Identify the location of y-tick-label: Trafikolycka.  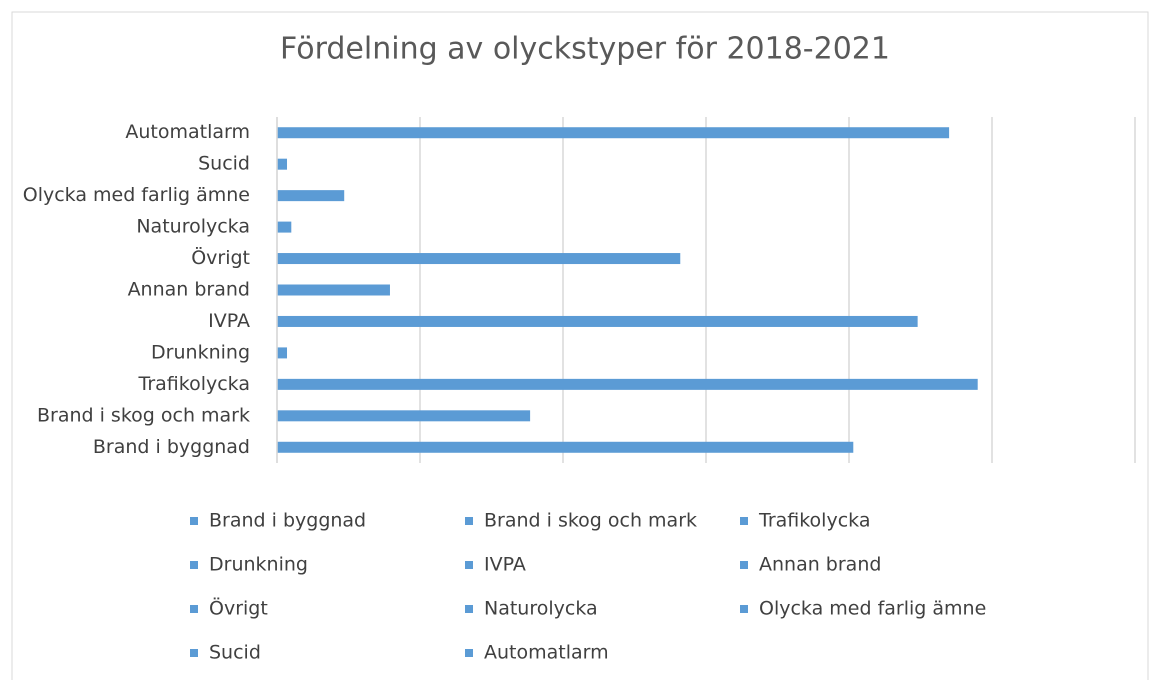
(194, 384).